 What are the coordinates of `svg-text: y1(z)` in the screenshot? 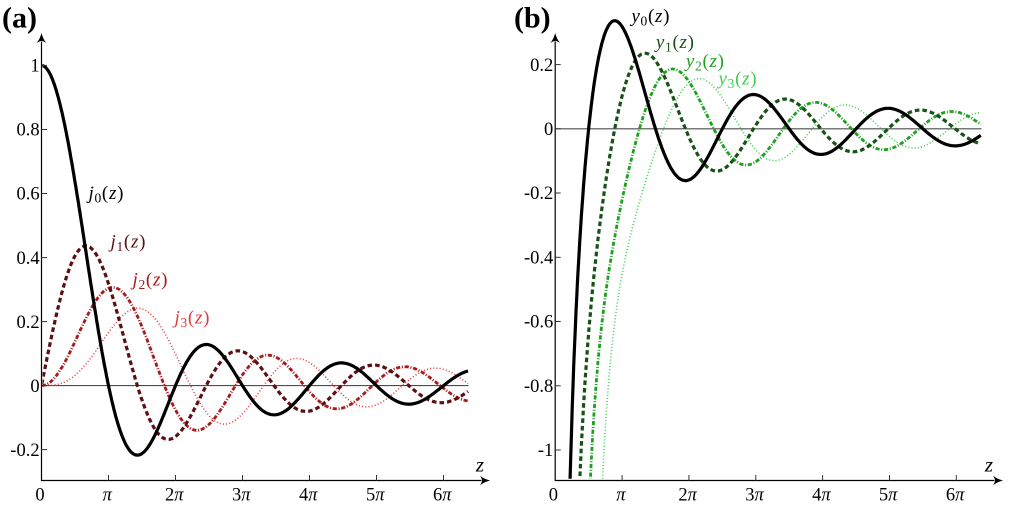 It's located at (674, 43).